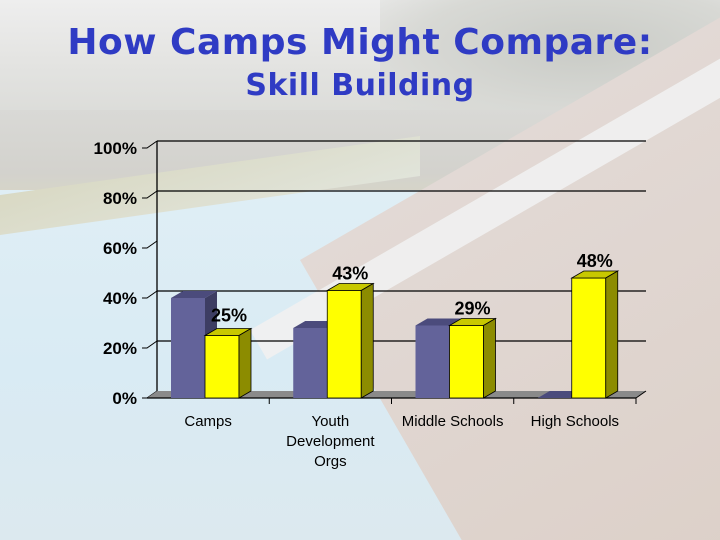 The width and height of the screenshot is (720, 540). Describe the element at coordinates (330, 421) in the screenshot. I see `x-category-label: Youth` at that location.